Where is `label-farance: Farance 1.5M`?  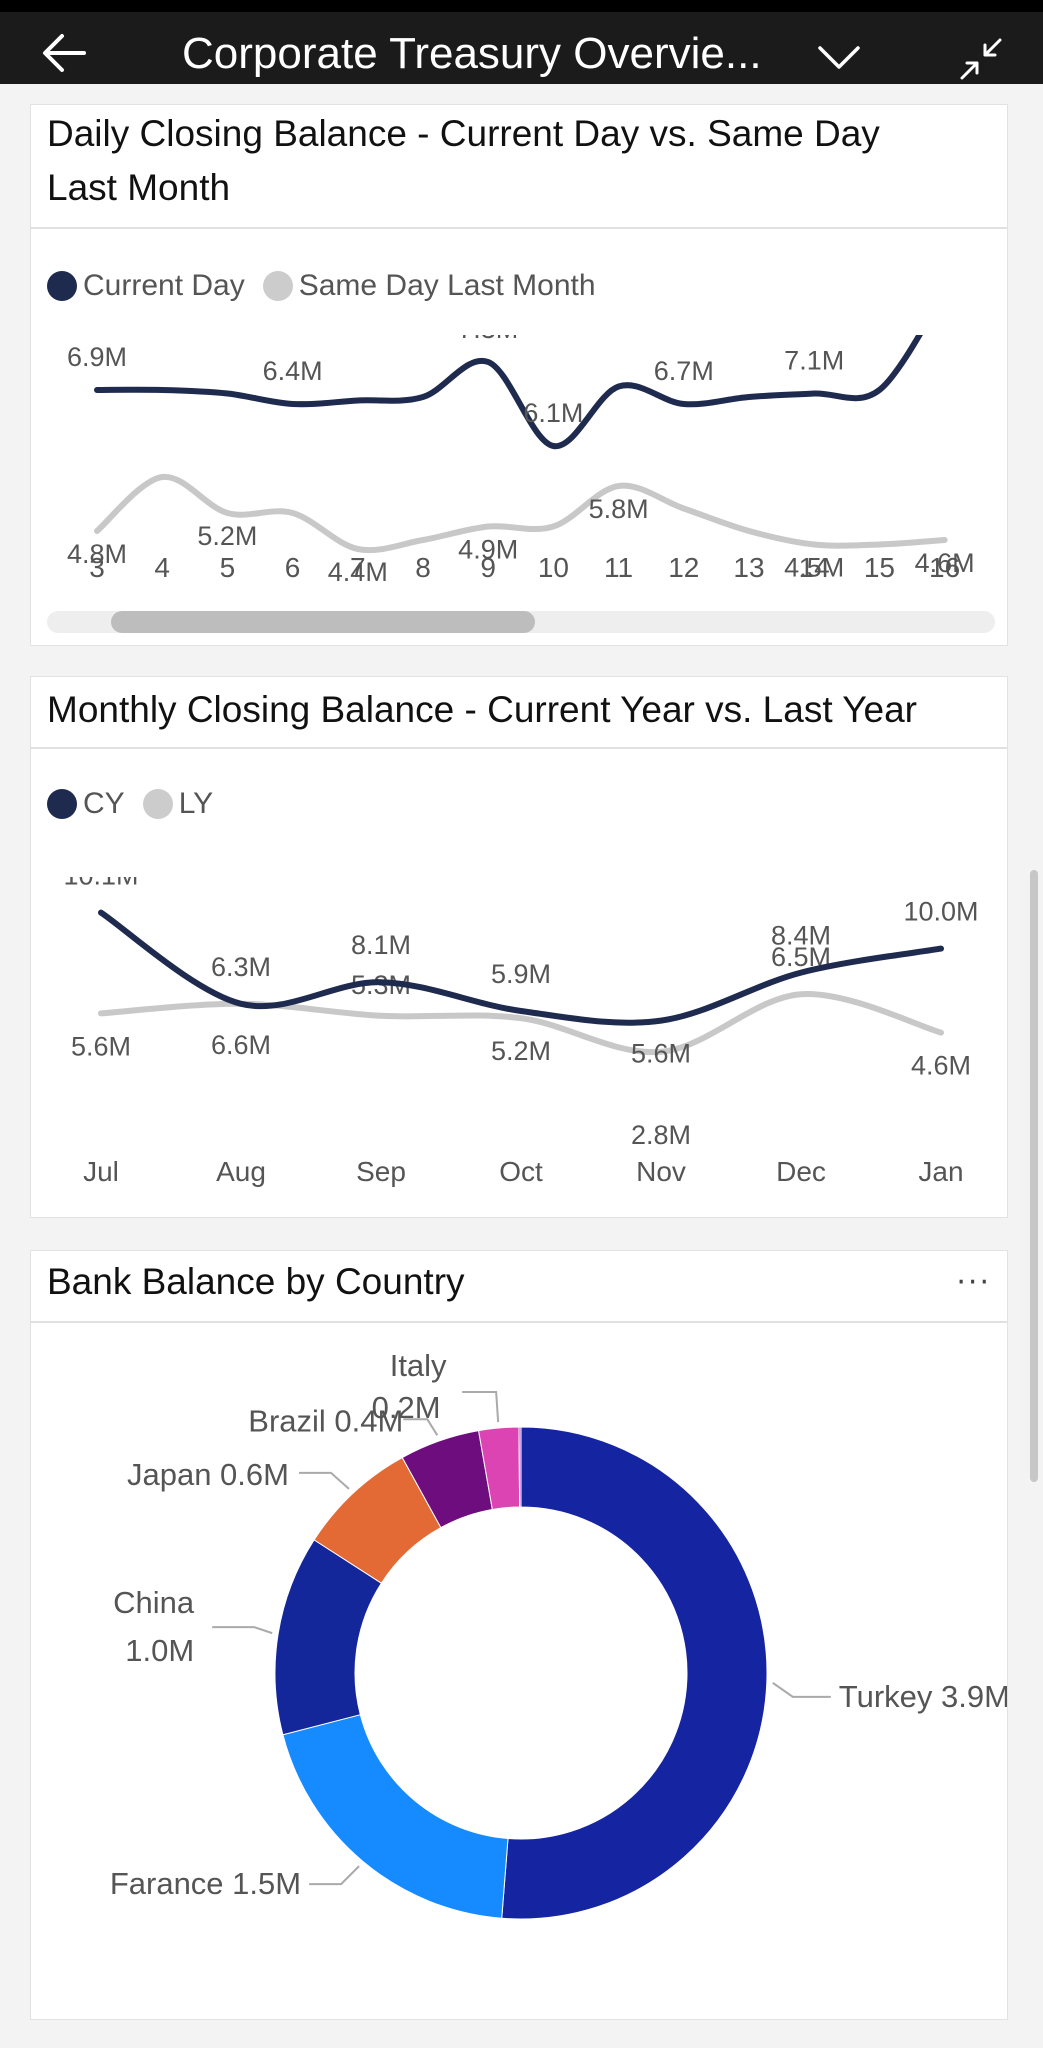
label-farance: Farance 1.5M is located at coordinates (205, 1883).